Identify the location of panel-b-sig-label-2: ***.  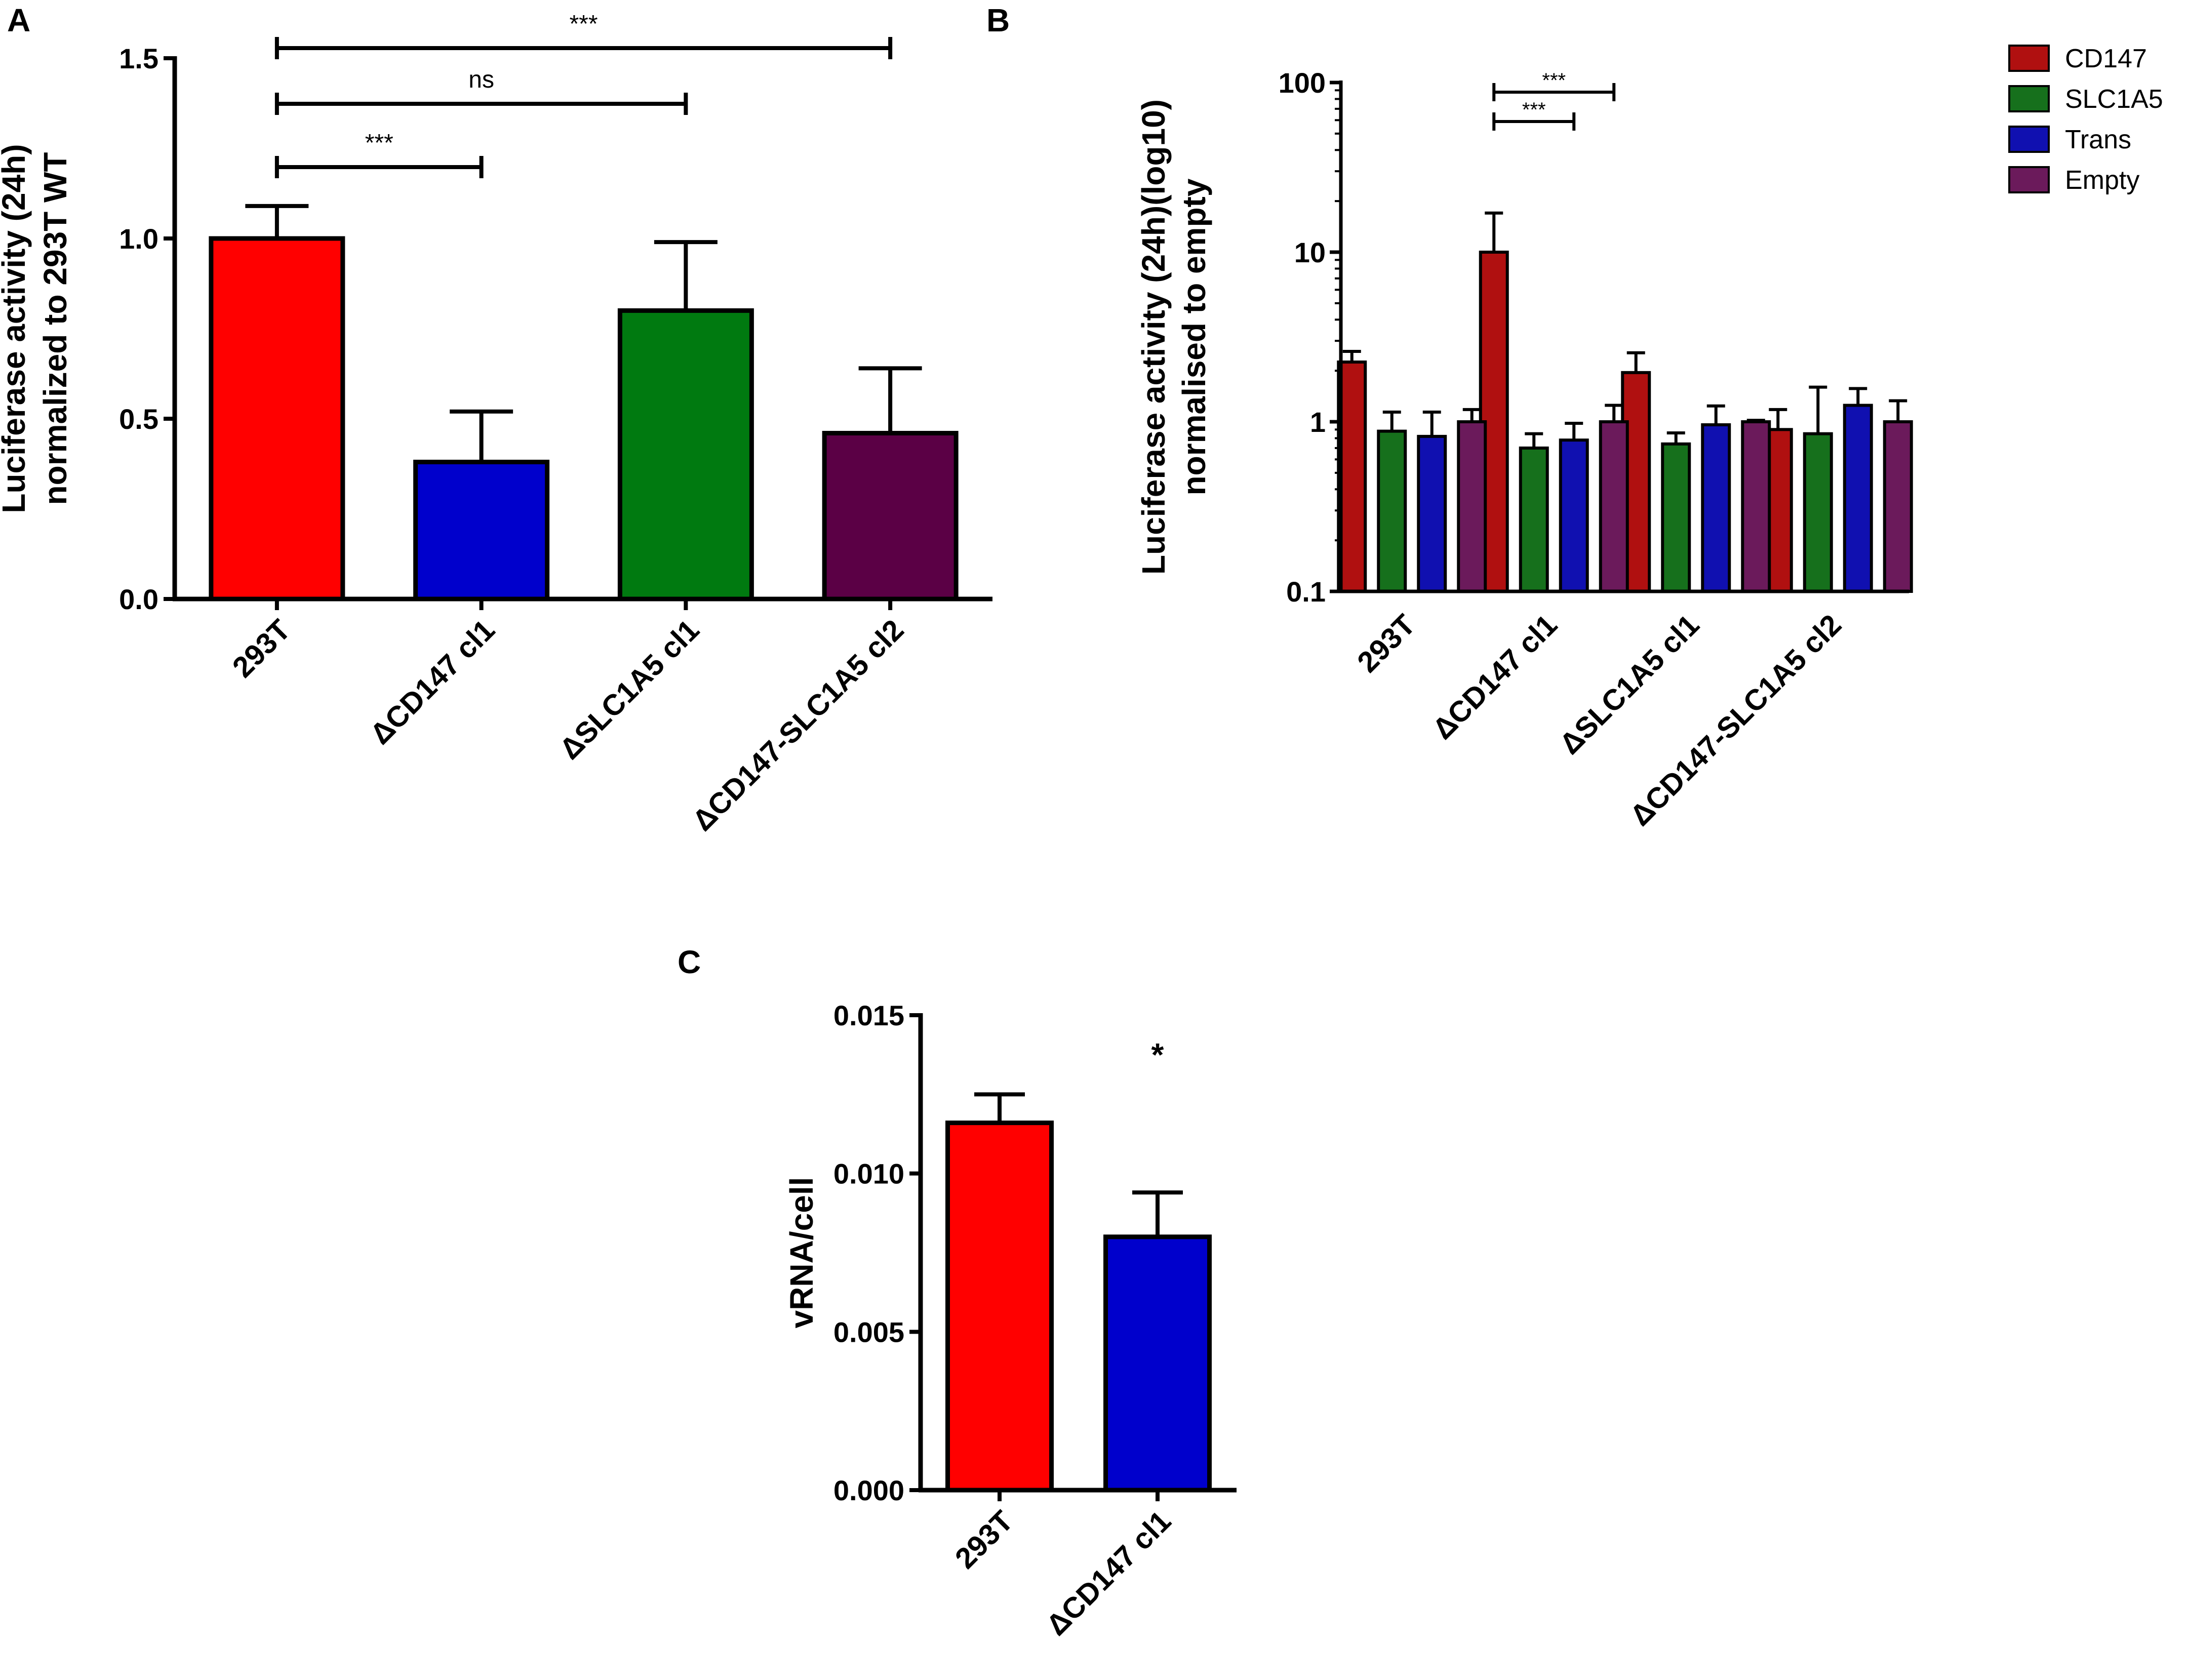
(1534, 110).